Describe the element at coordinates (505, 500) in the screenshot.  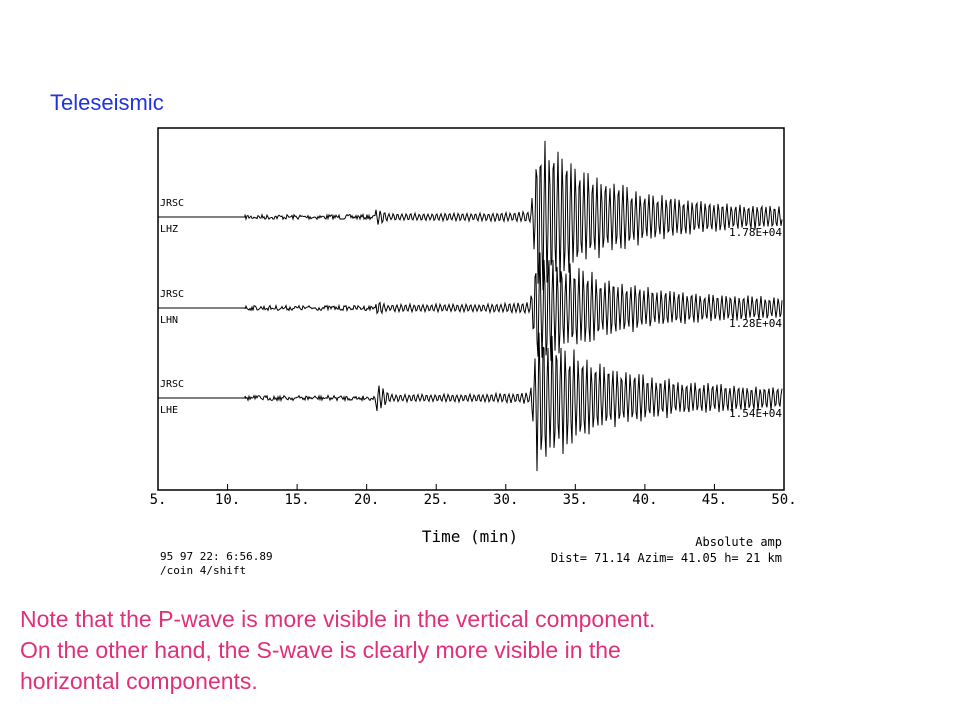
I see `x-tick-label: 30.` at that location.